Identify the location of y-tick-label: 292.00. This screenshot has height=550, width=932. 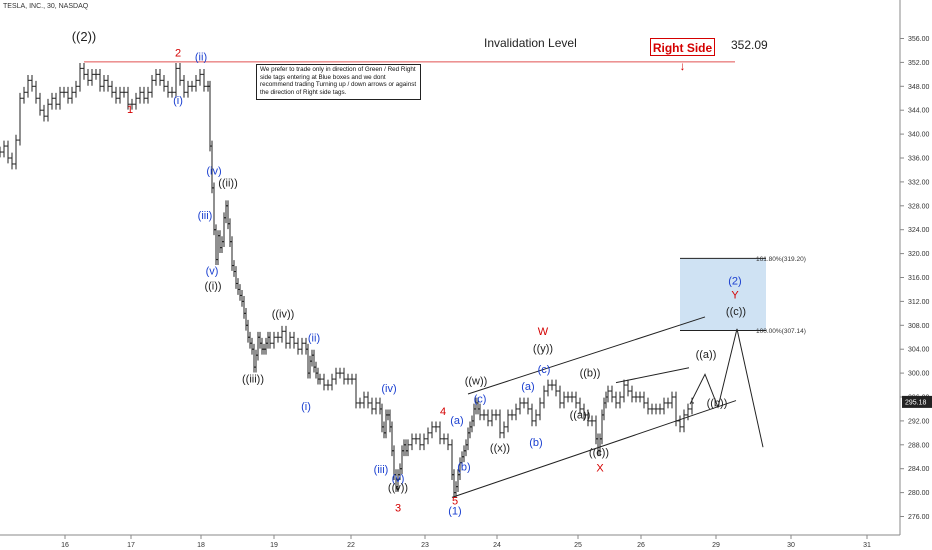
(919, 421).